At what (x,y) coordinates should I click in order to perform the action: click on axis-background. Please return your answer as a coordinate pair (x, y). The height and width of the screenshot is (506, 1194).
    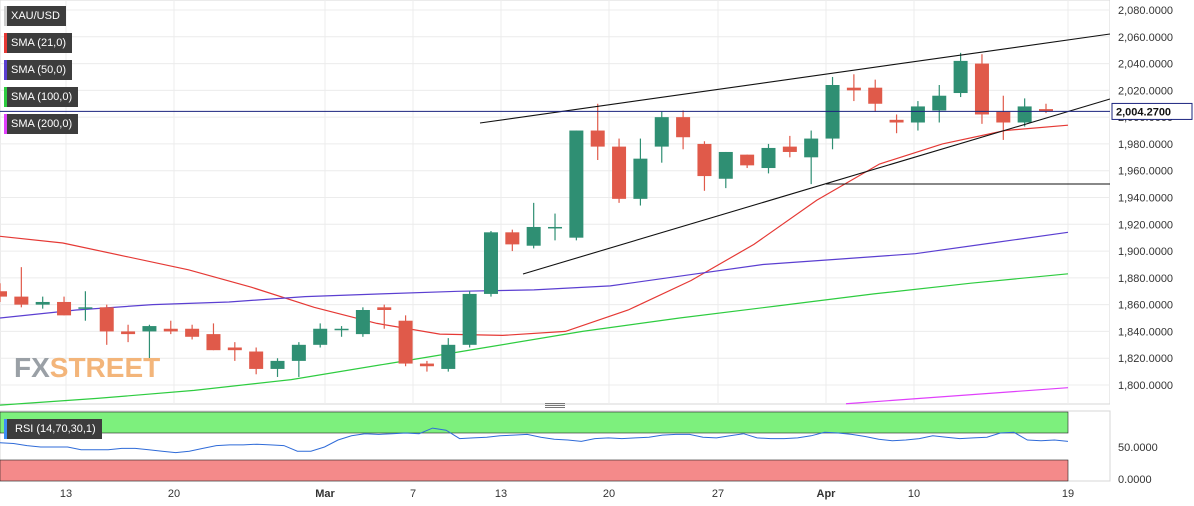
    Looking at the image, I should click on (1152, 253).